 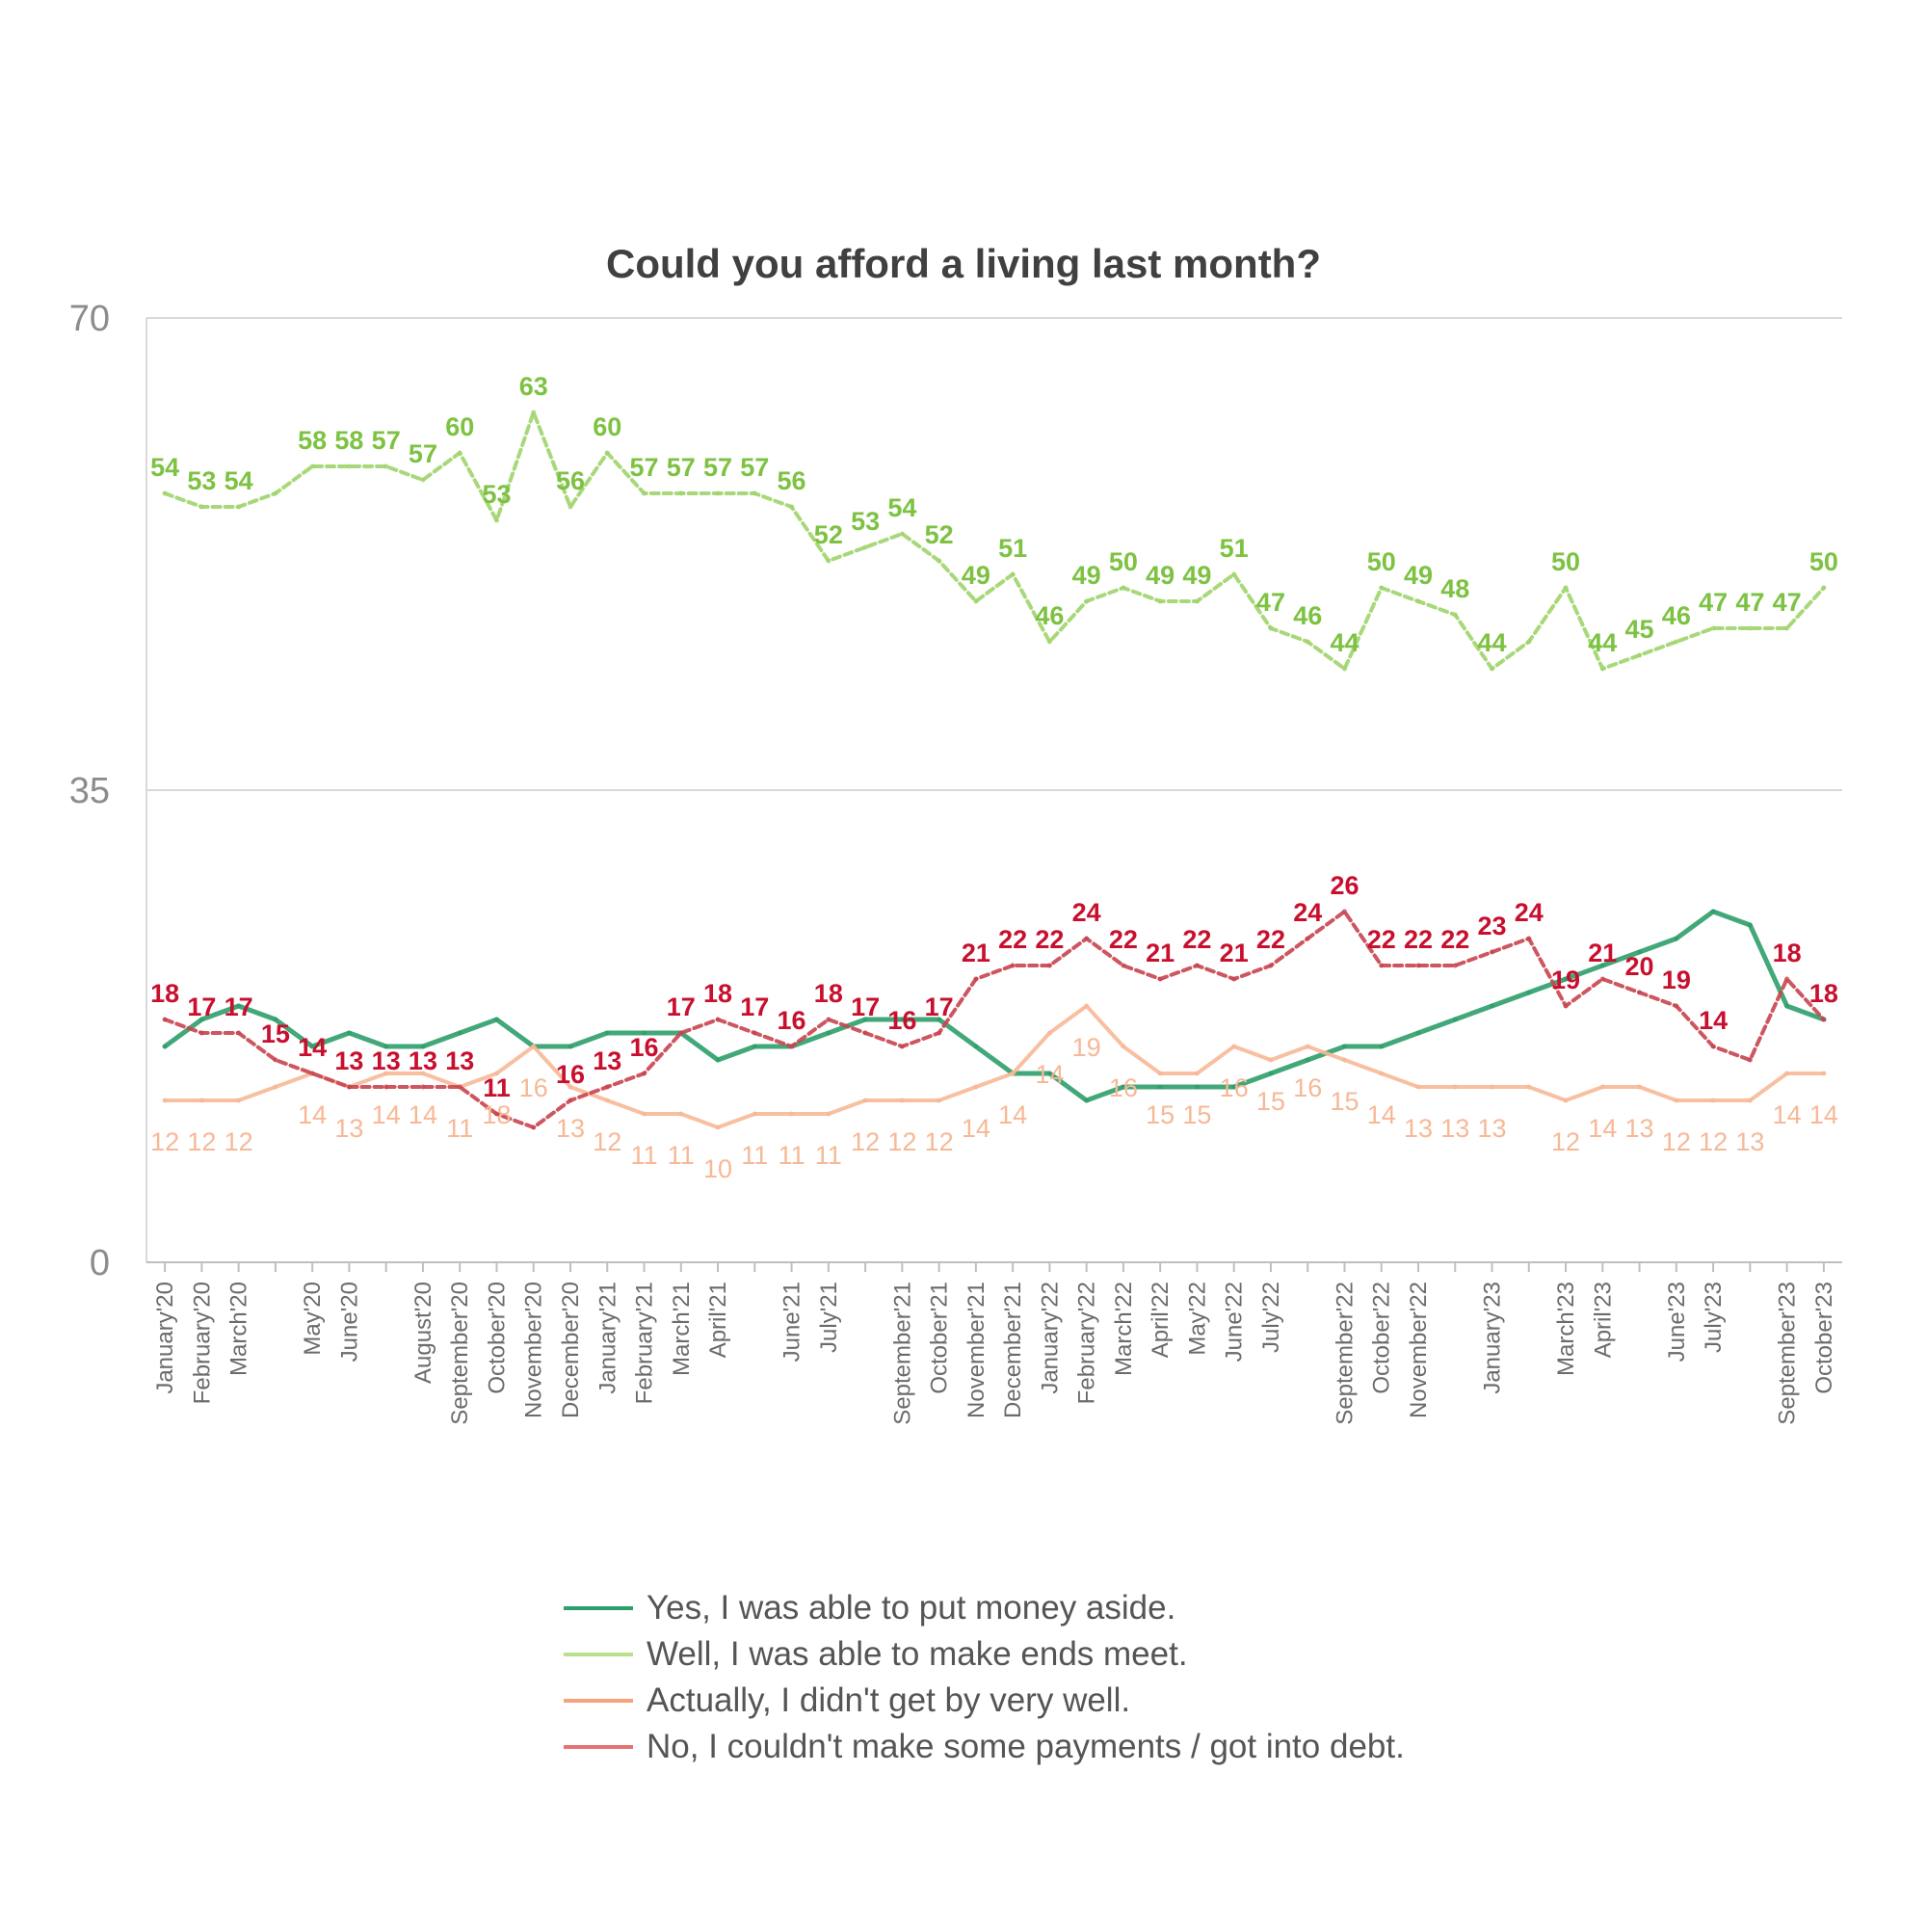 I want to click on data-label: 18, so click(x=496, y=1114).